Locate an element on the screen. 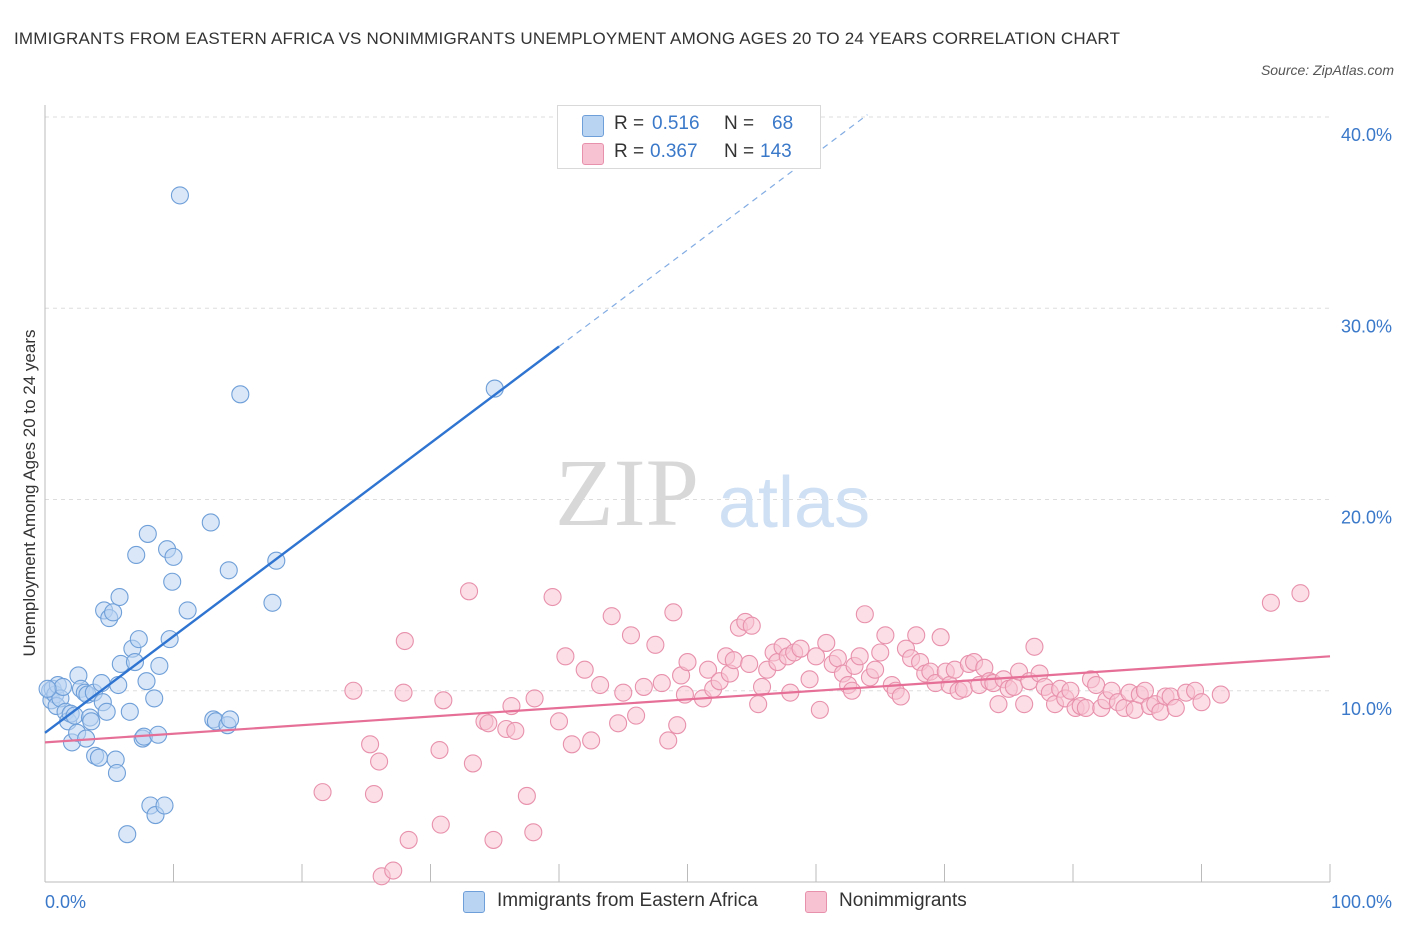  r-value: 0.516 is located at coordinates (676, 123).